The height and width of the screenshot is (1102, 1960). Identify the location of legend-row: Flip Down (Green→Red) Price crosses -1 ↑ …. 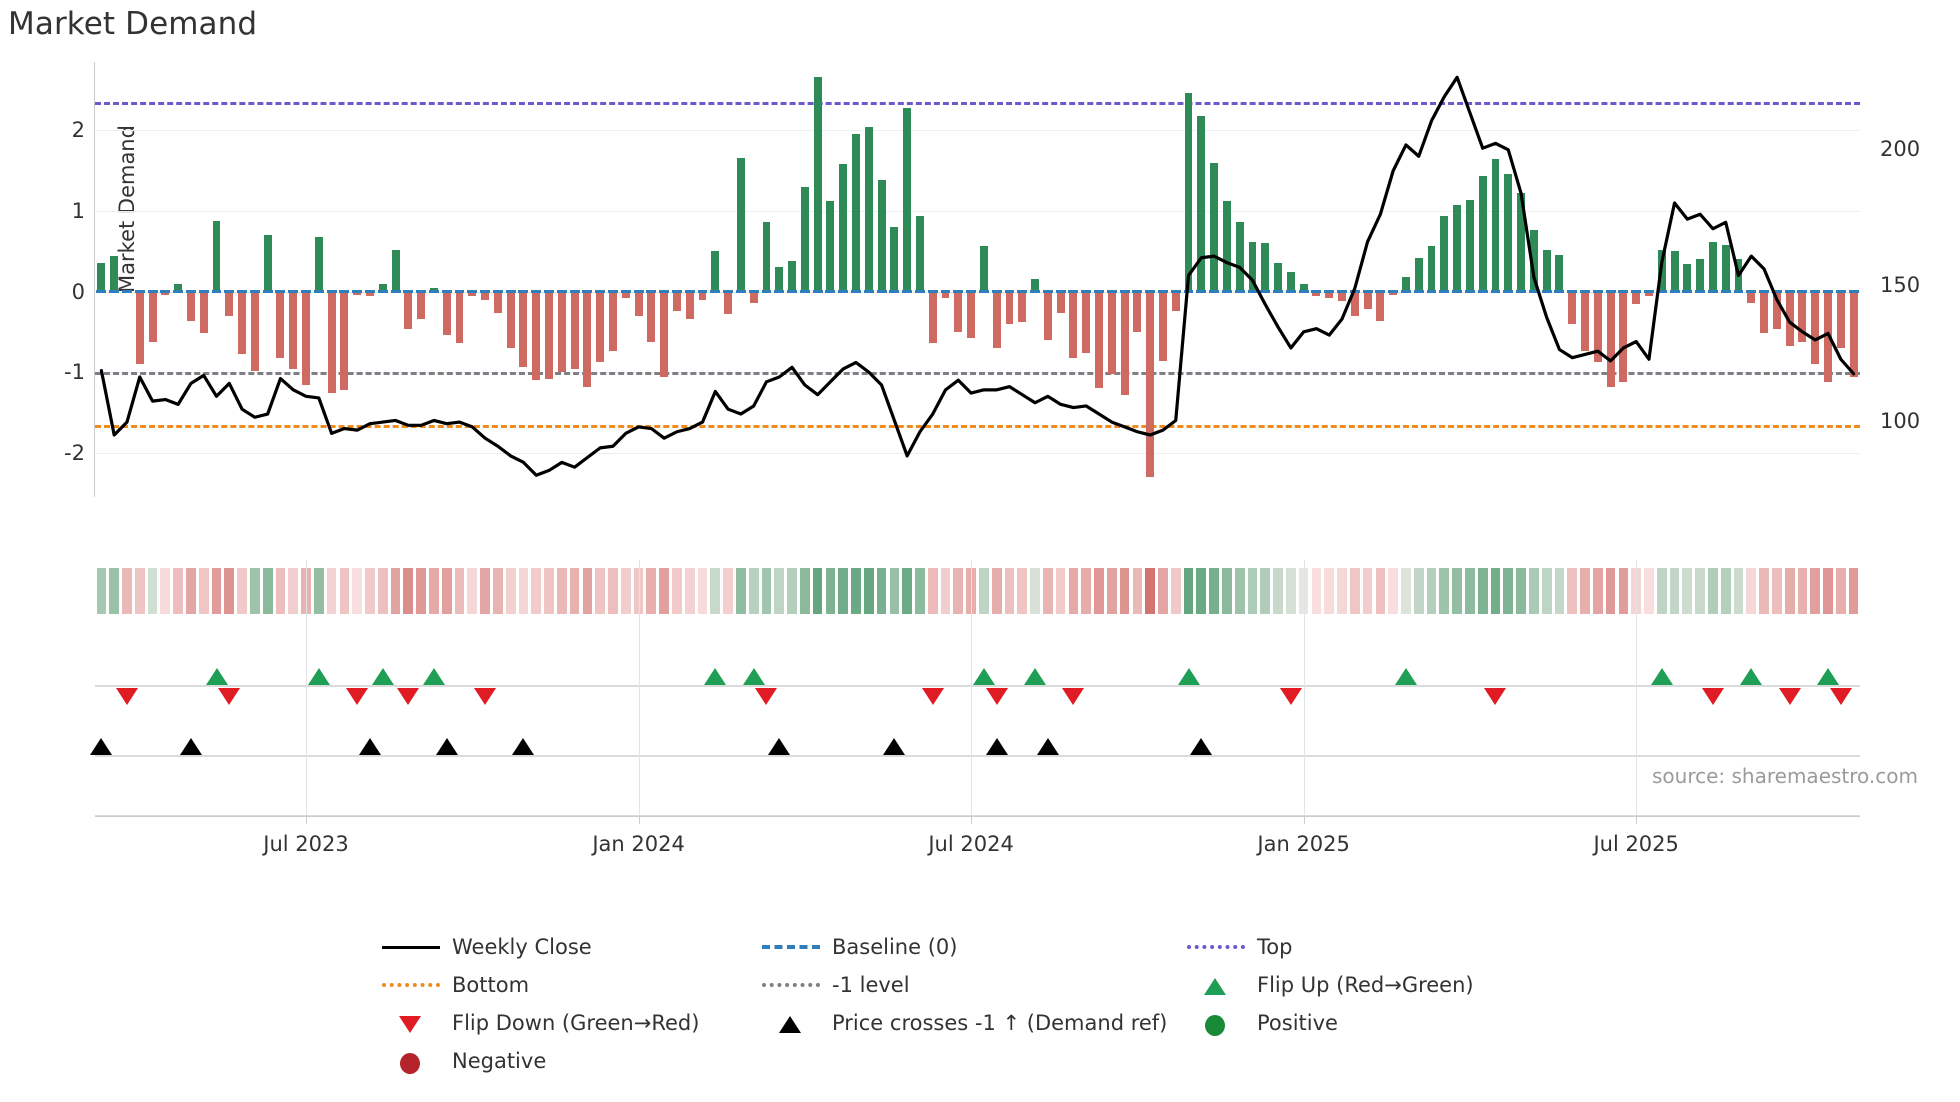
(1060, 1023).